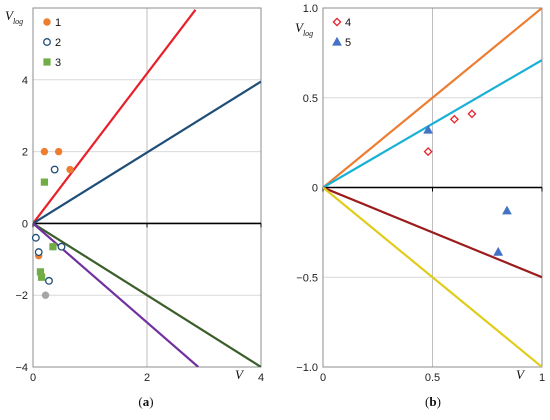  Describe the element at coordinates (25, 81) in the screenshot. I see `y-tick-label: 4` at that location.